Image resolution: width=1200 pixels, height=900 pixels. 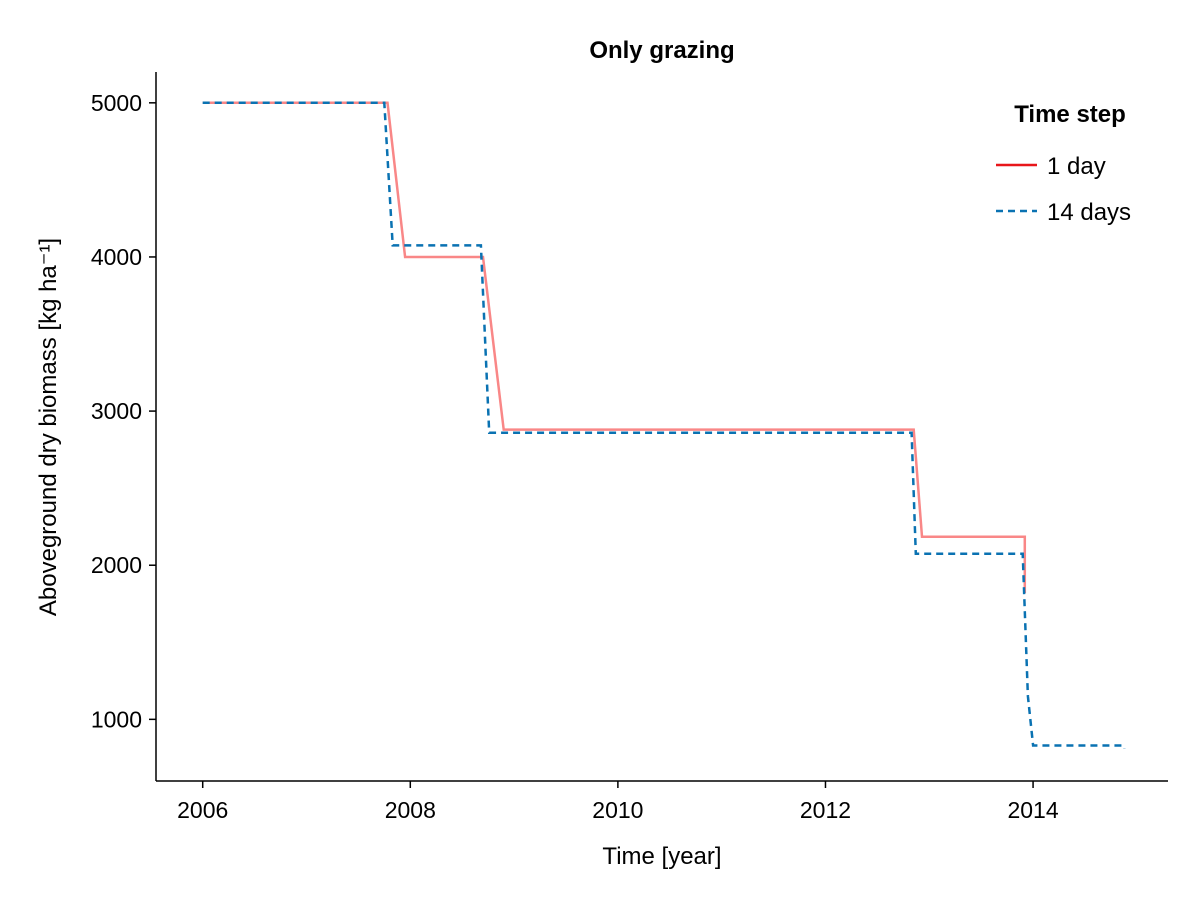 What do you see at coordinates (116, 565) in the screenshot?
I see `y-tick-label: 2000` at bounding box center [116, 565].